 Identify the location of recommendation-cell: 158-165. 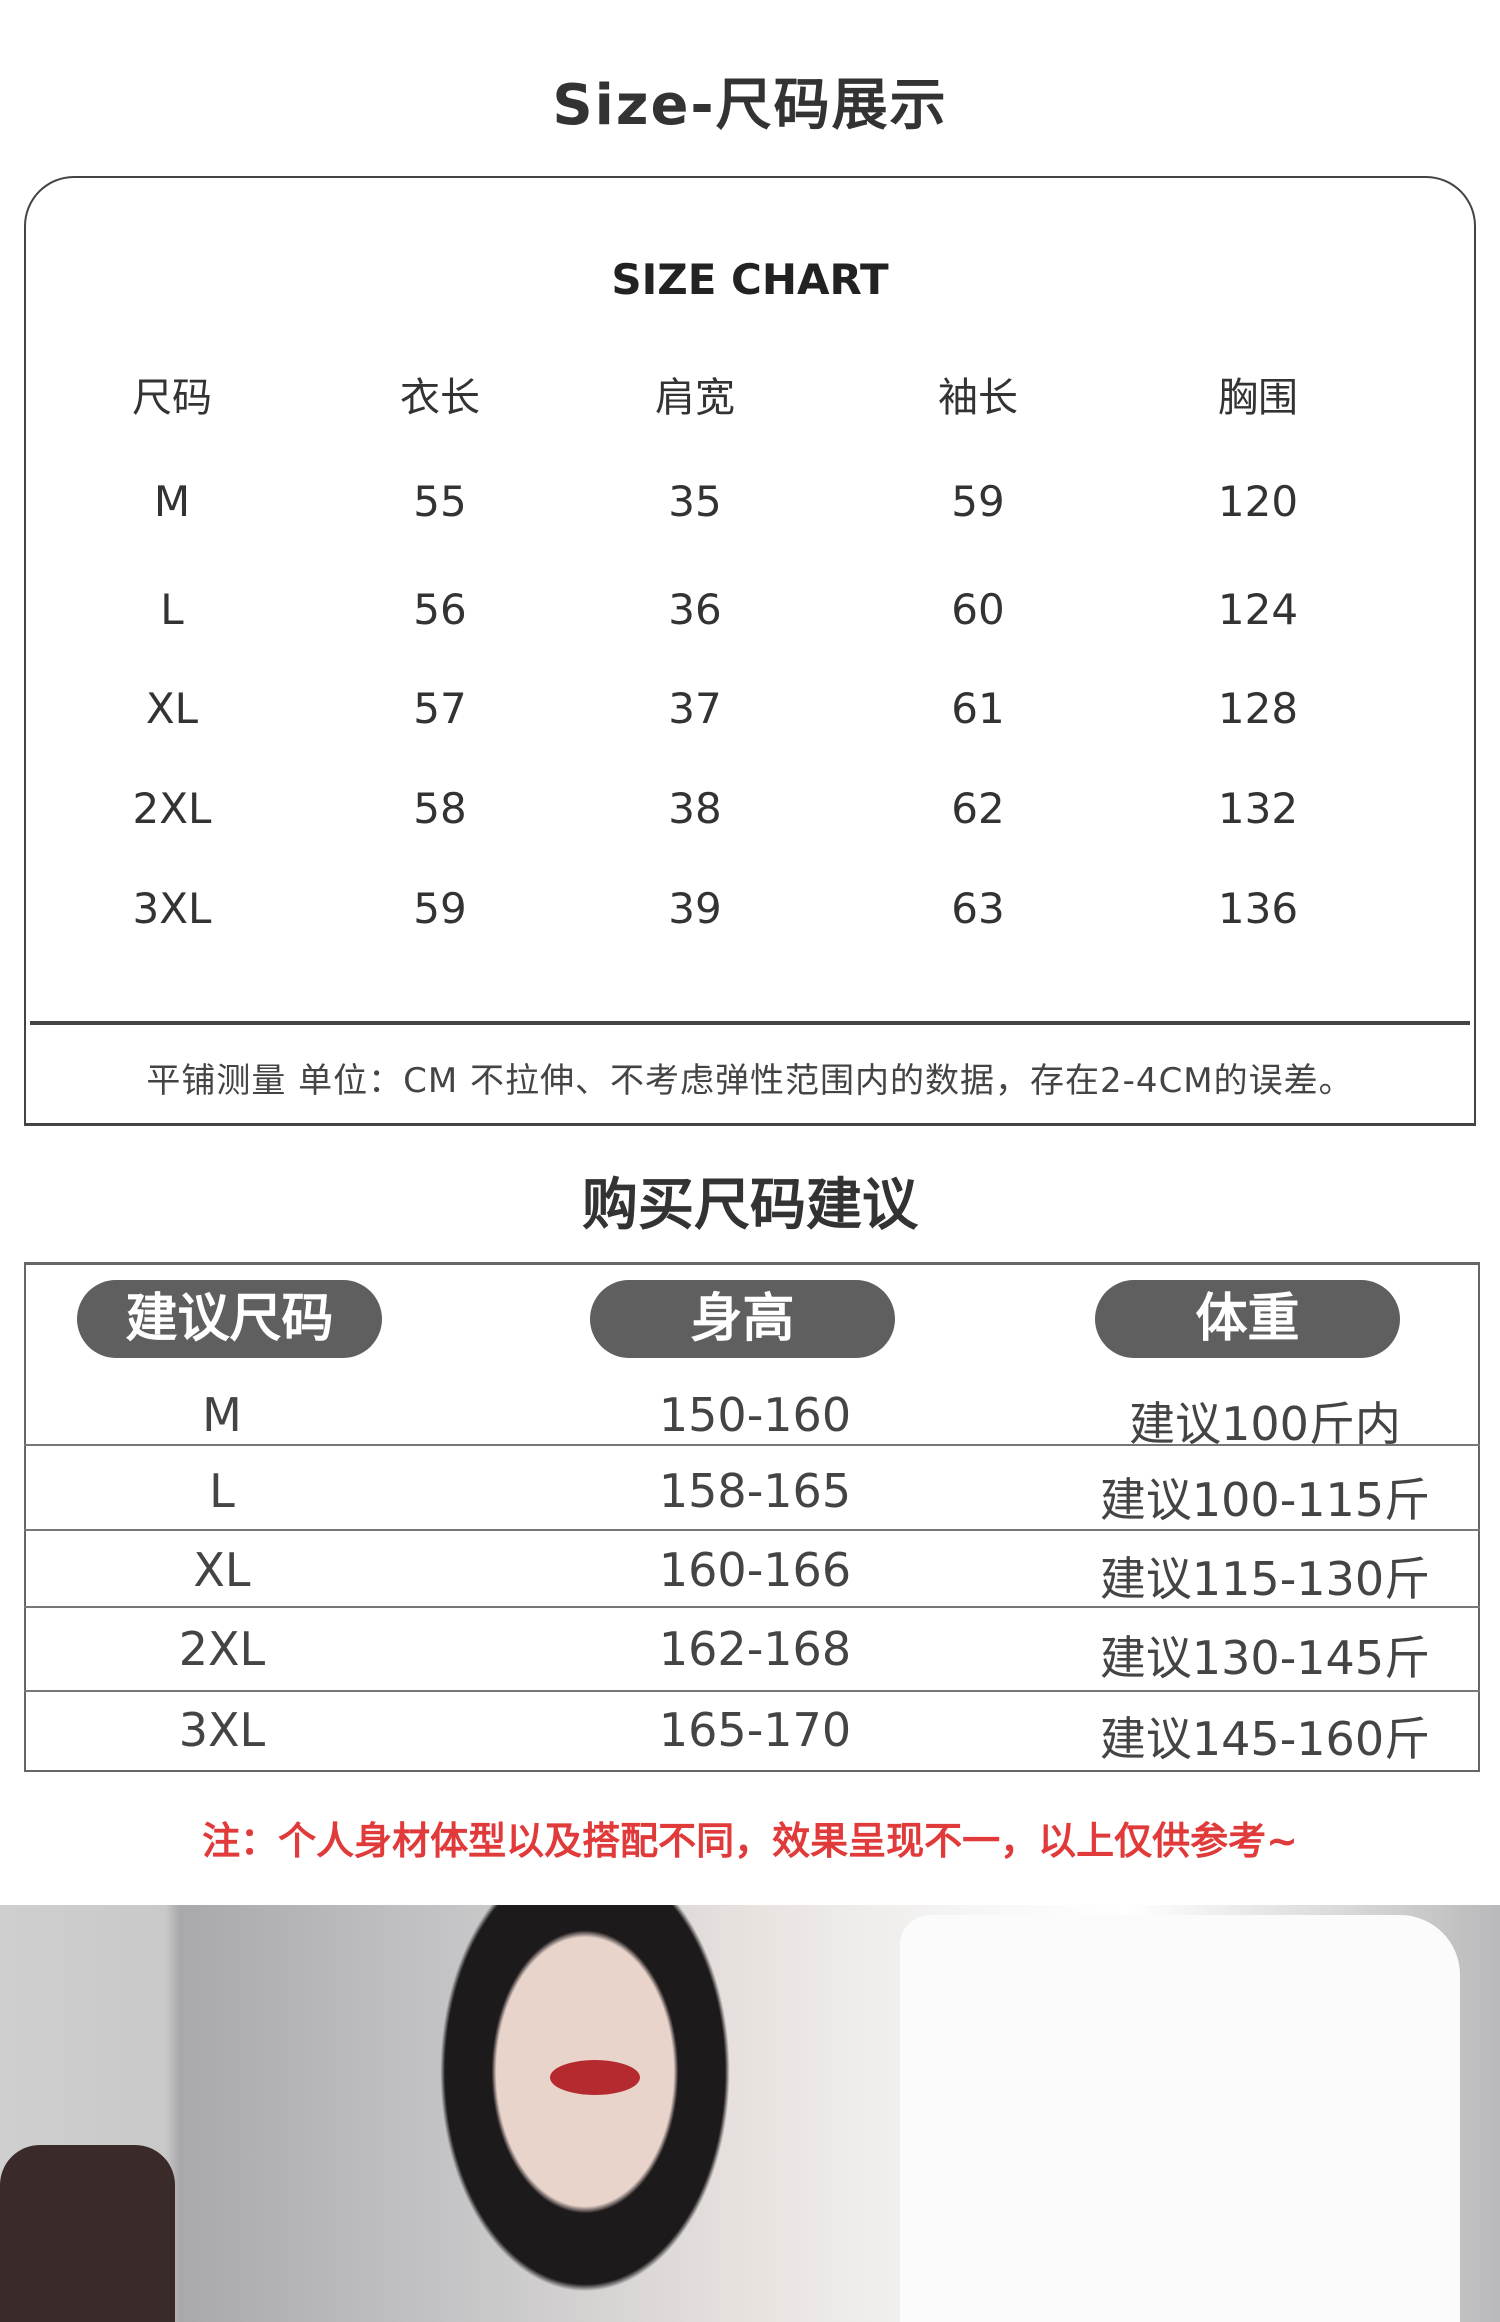
(755, 1491).